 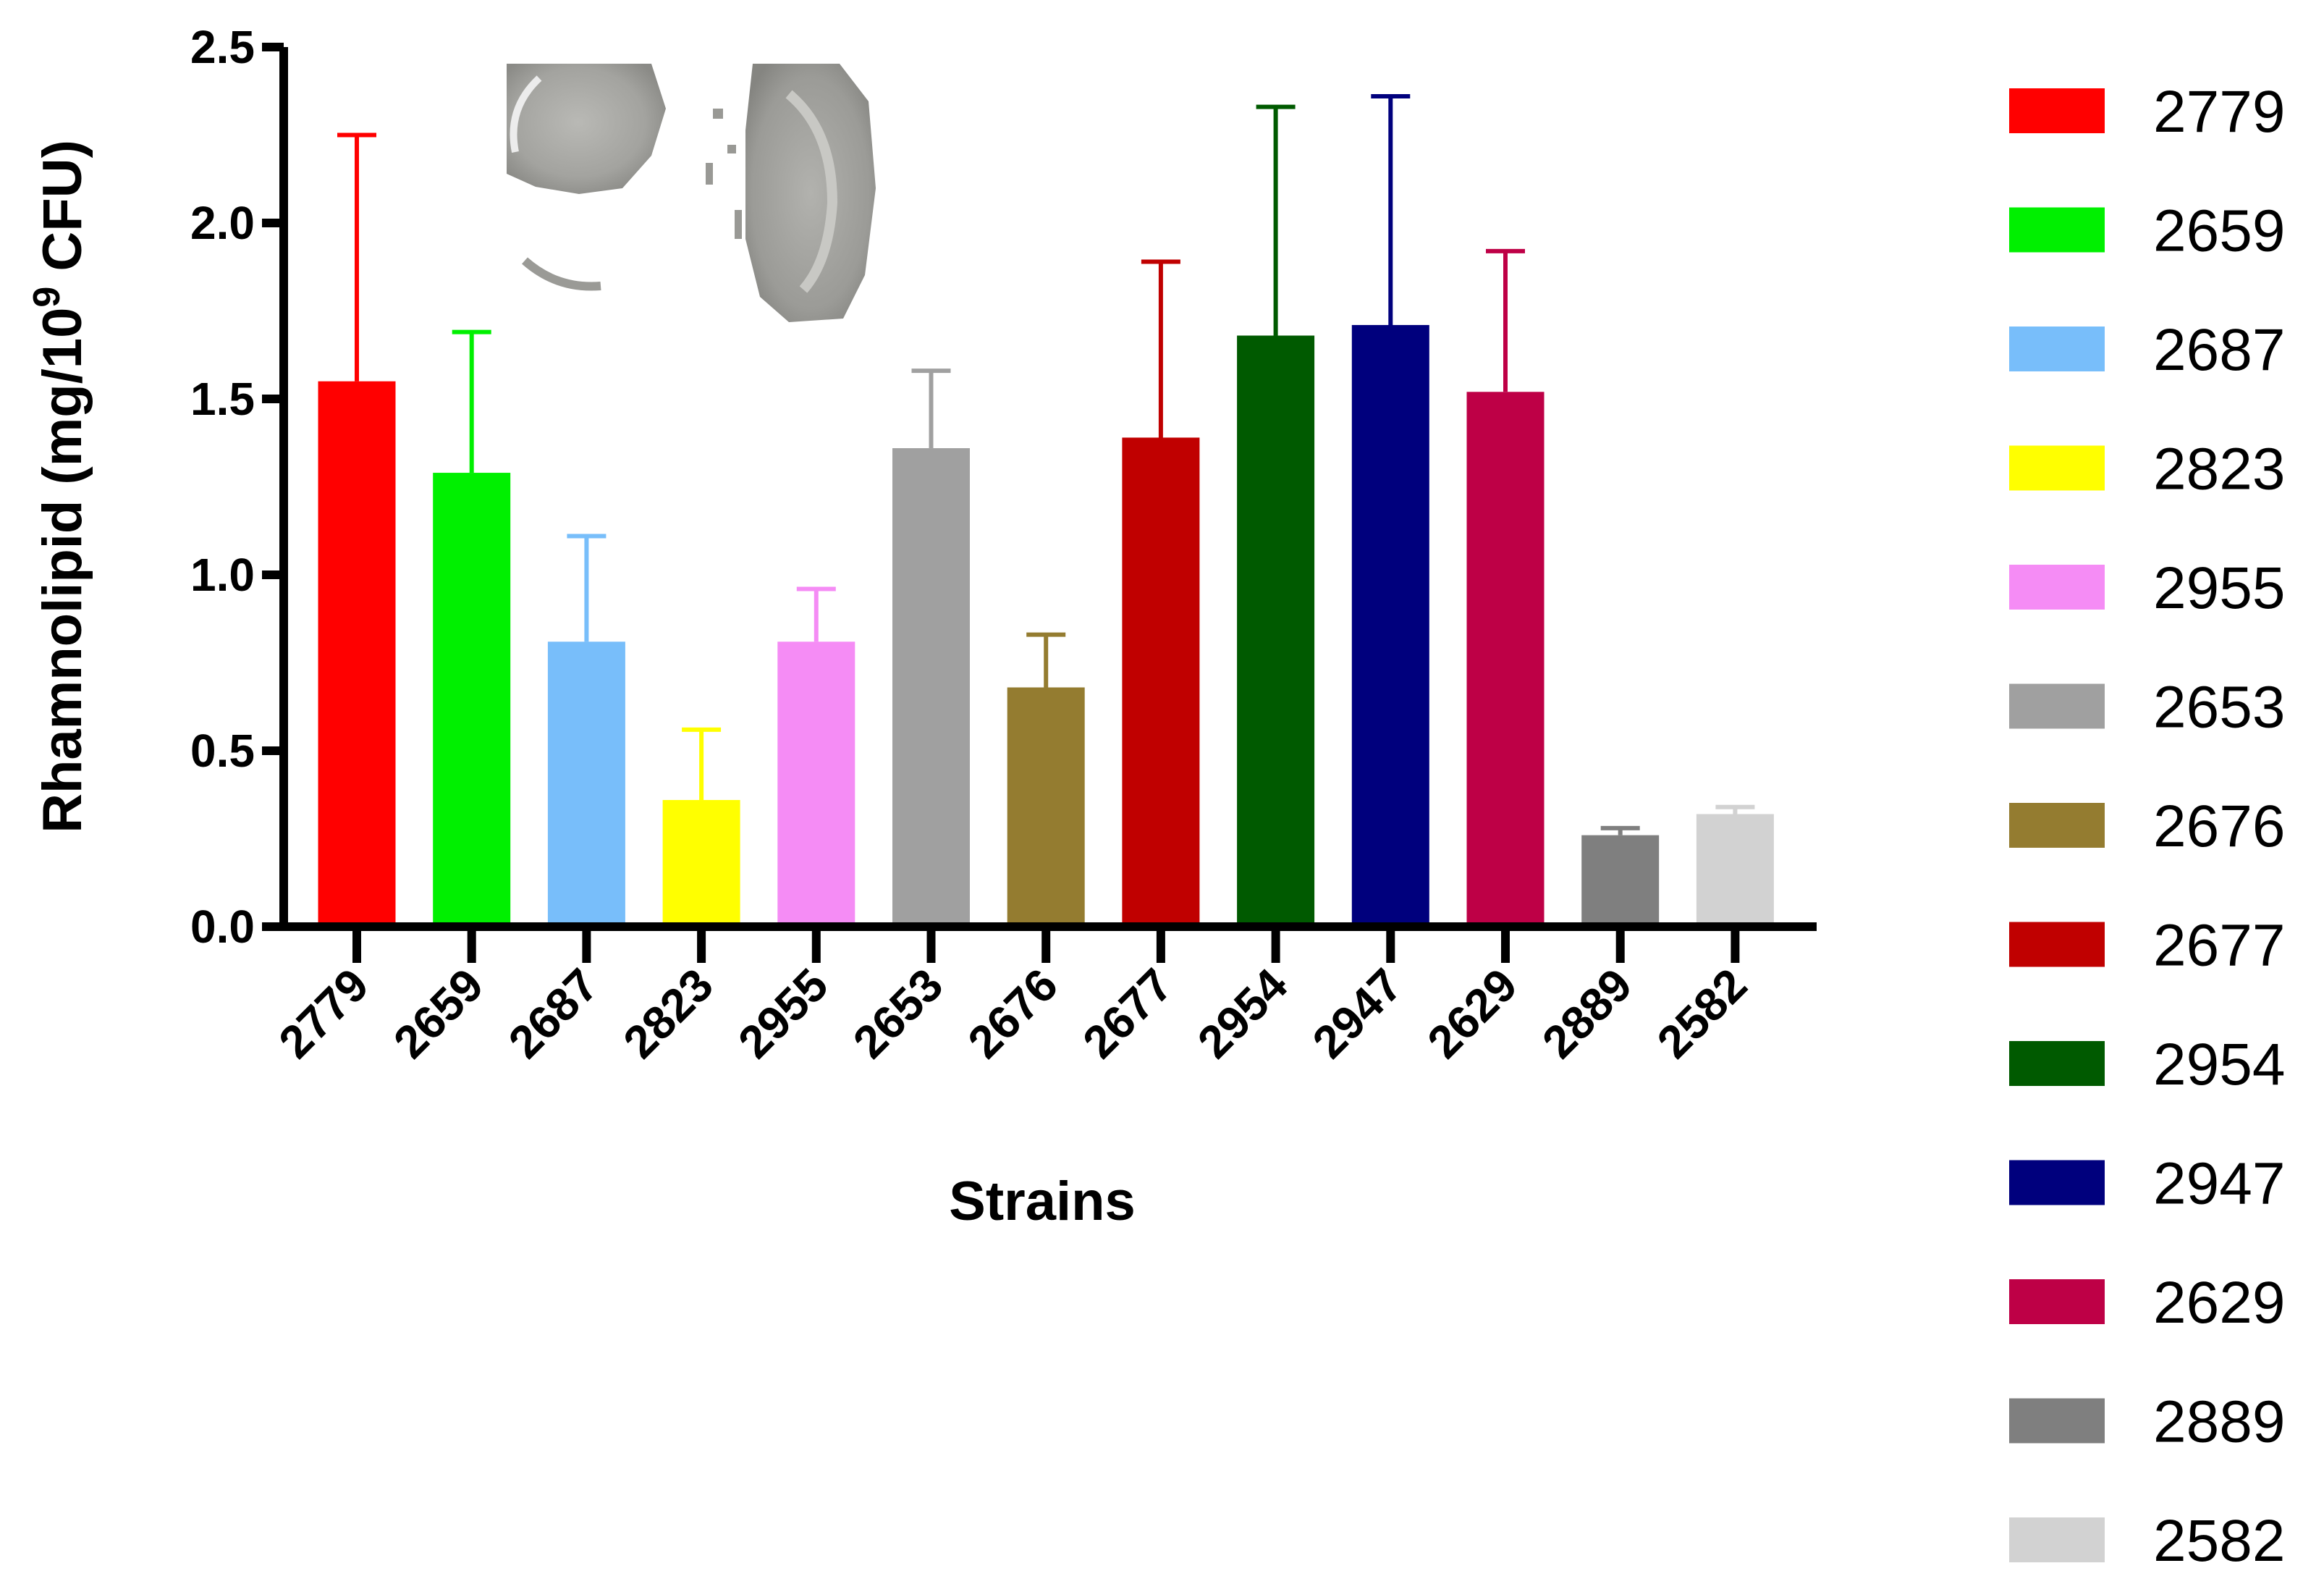 I want to click on y-tick-label: 1.0, so click(x=223, y=575).